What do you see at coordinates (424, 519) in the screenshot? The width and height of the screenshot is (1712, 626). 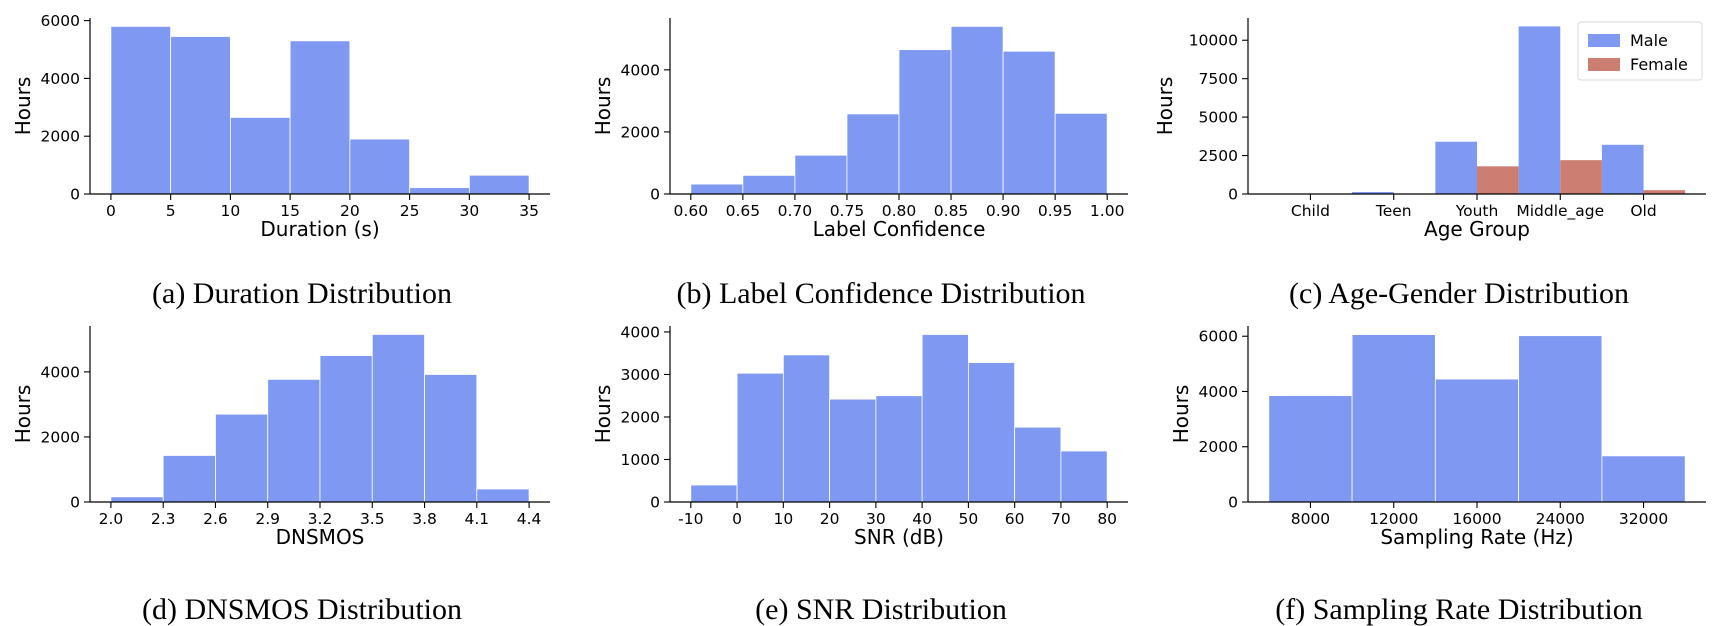 I see `x-tick-label: 3.8` at bounding box center [424, 519].